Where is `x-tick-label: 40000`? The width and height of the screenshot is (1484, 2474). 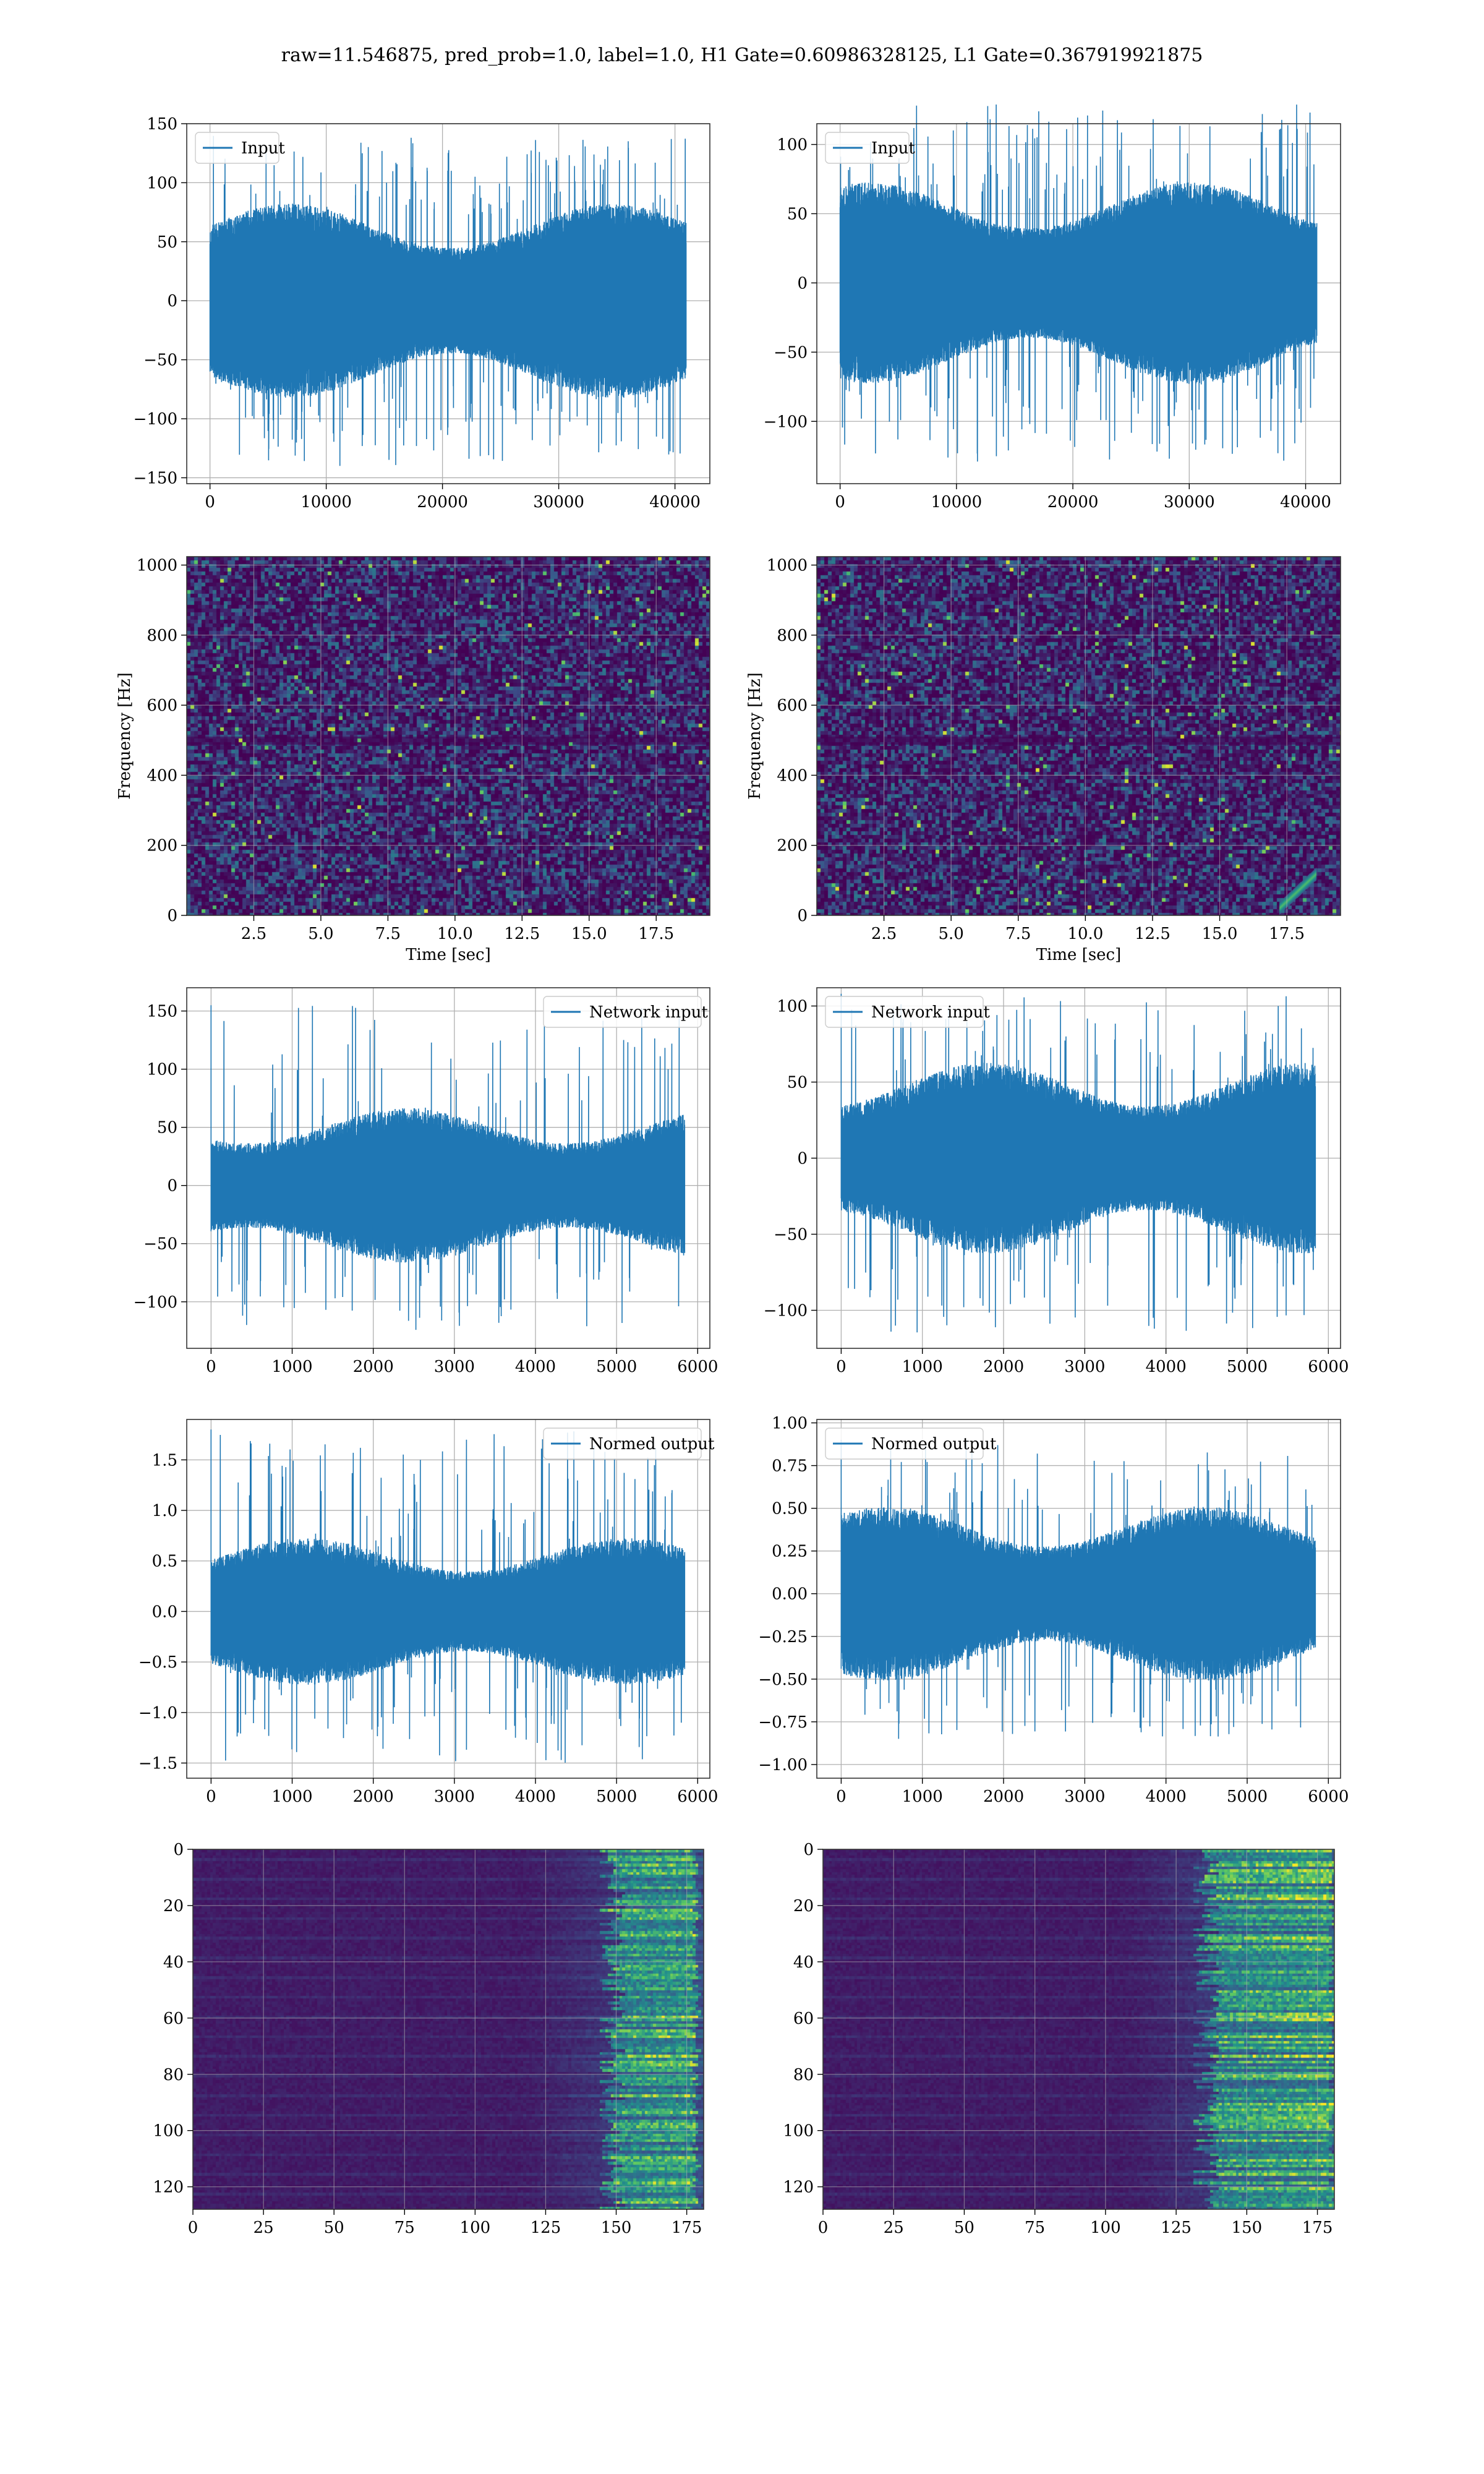
x-tick-label: 40000 is located at coordinates (675, 502).